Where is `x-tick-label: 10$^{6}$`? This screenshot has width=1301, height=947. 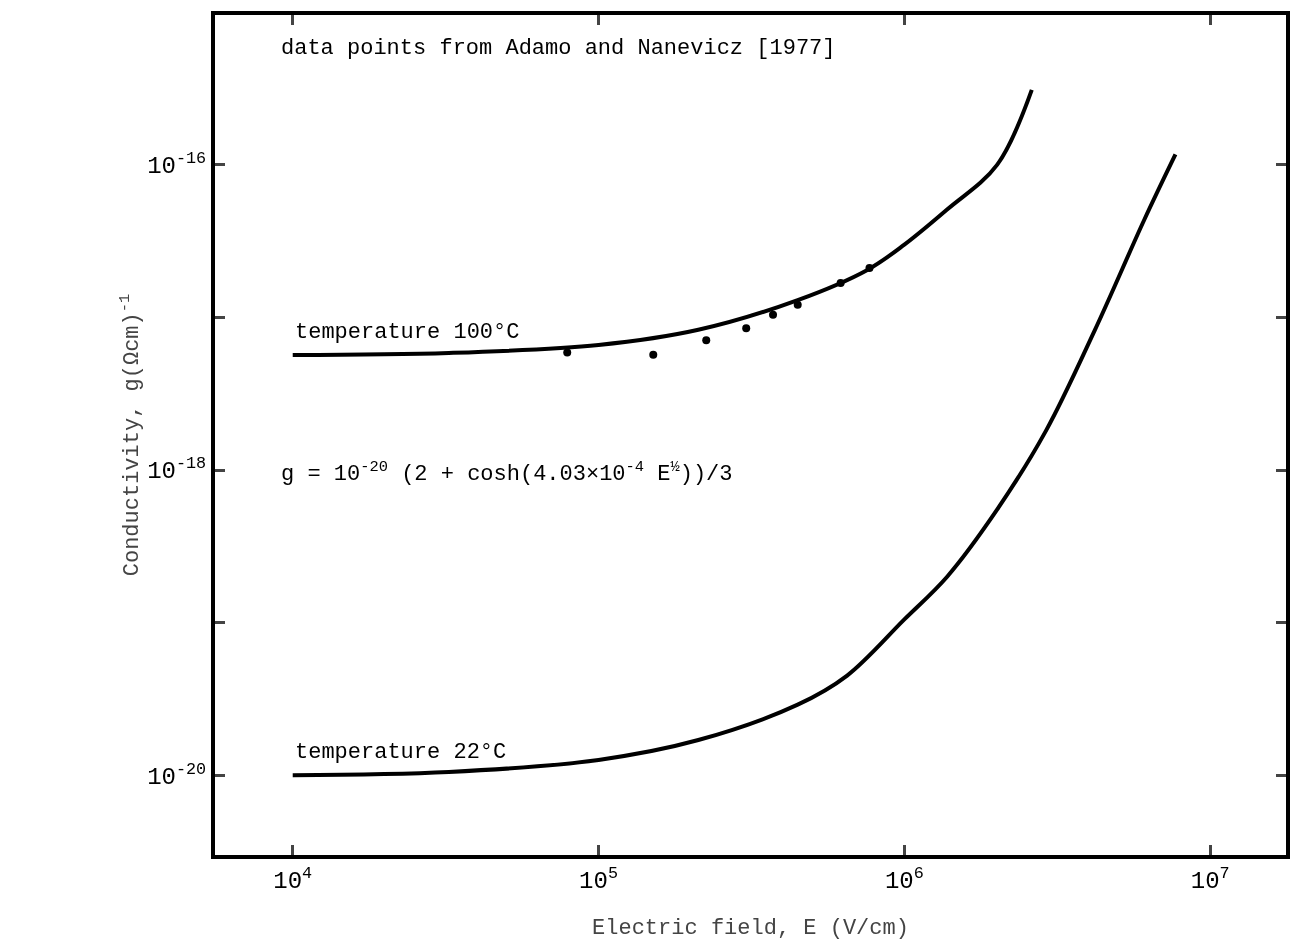 x-tick-label: 10$^{6}$ is located at coordinates (904, 879).